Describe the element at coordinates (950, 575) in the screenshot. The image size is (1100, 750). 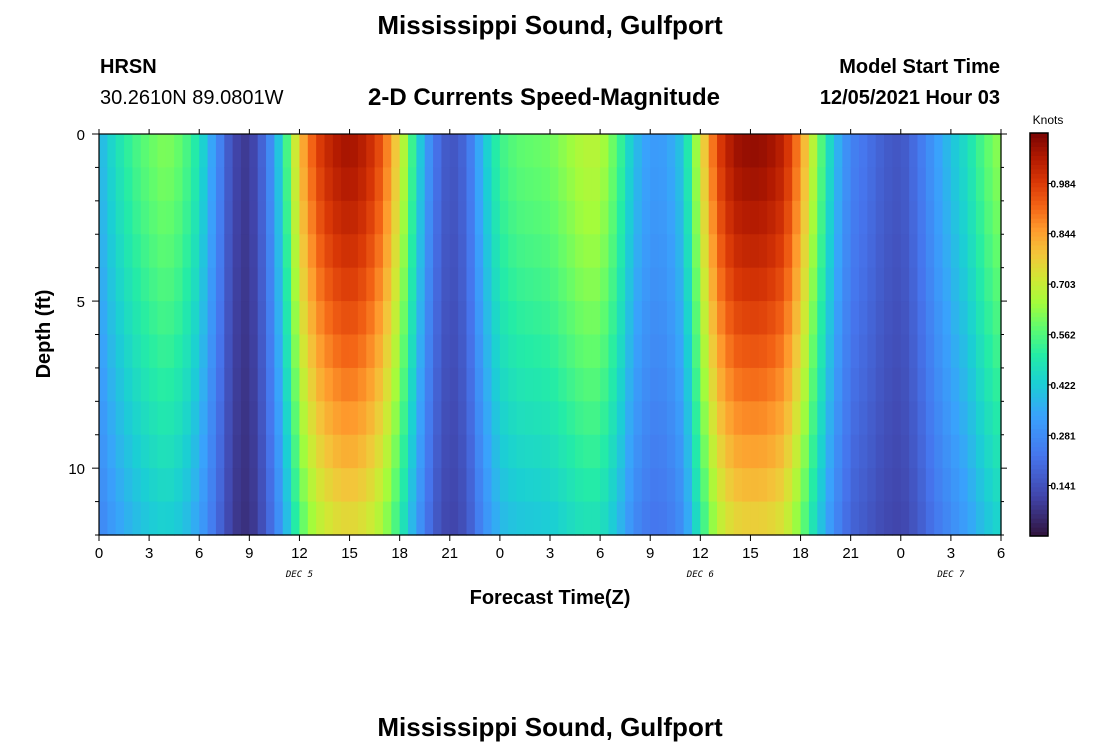
I see `date-label: DEC 7` at that location.